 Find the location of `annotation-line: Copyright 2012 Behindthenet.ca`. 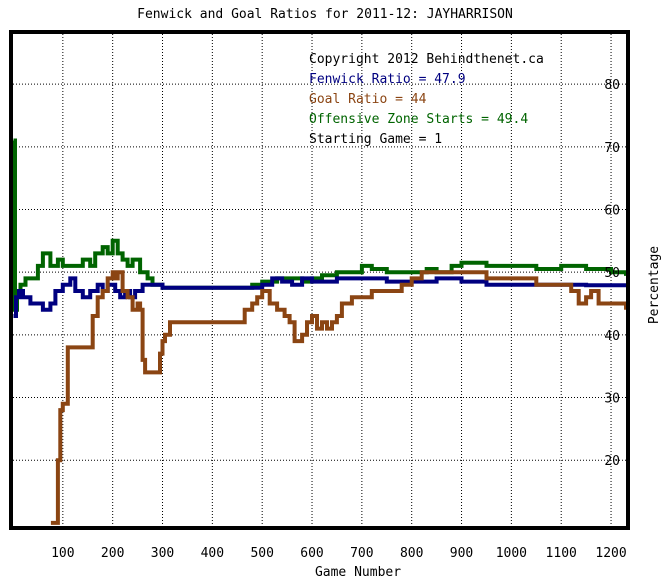

annotation-line: Copyright 2012 Behindthenet.ca is located at coordinates (426, 59).